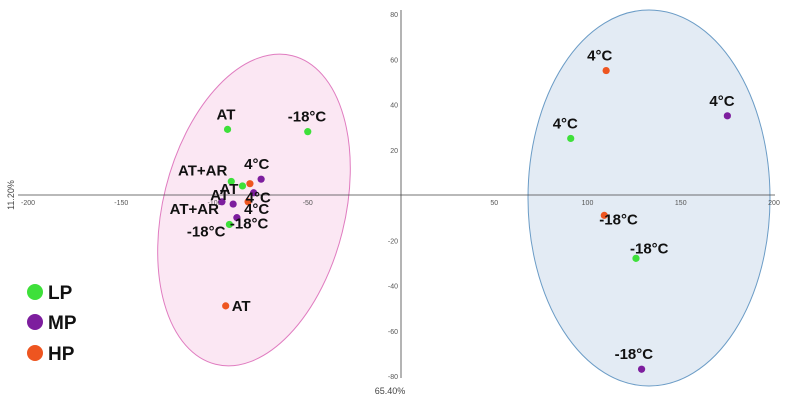 The image size is (790, 405). What do you see at coordinates (774, 203) in the screenshot?
I see `x-tick-label: 200` at bounding box center [774, 203].